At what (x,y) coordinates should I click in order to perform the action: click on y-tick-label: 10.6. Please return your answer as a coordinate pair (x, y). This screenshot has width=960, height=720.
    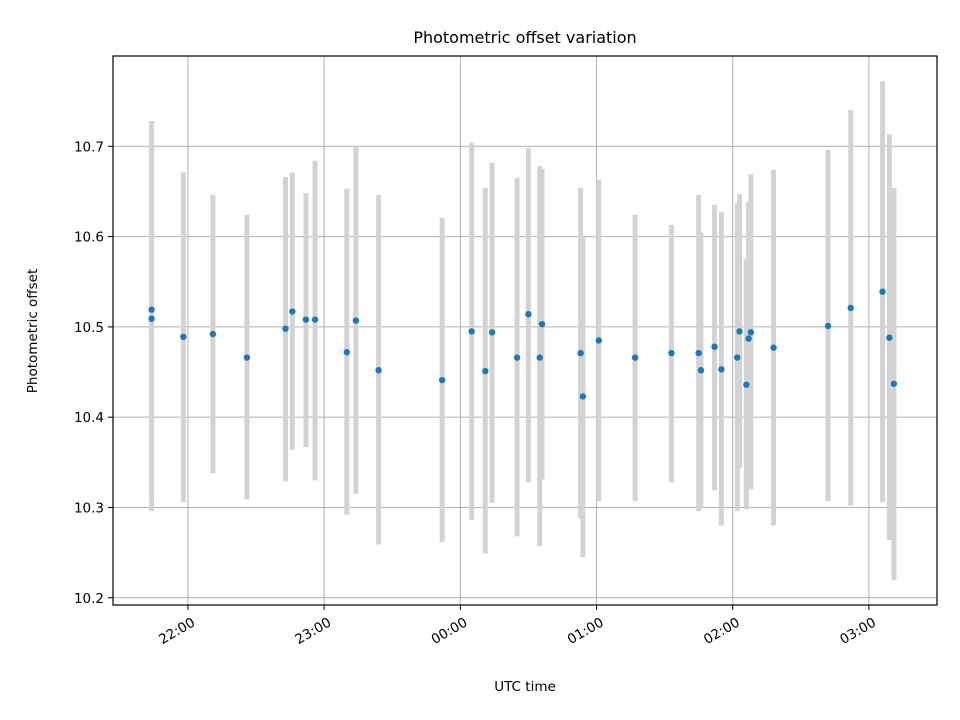
    Looking at the image, I should click on (89, 238).